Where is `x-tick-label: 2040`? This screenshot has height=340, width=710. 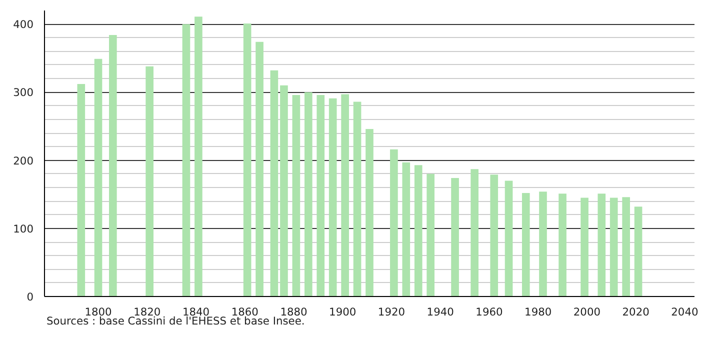
x-tick-label: 2040 is located at coordinates (685, 312).